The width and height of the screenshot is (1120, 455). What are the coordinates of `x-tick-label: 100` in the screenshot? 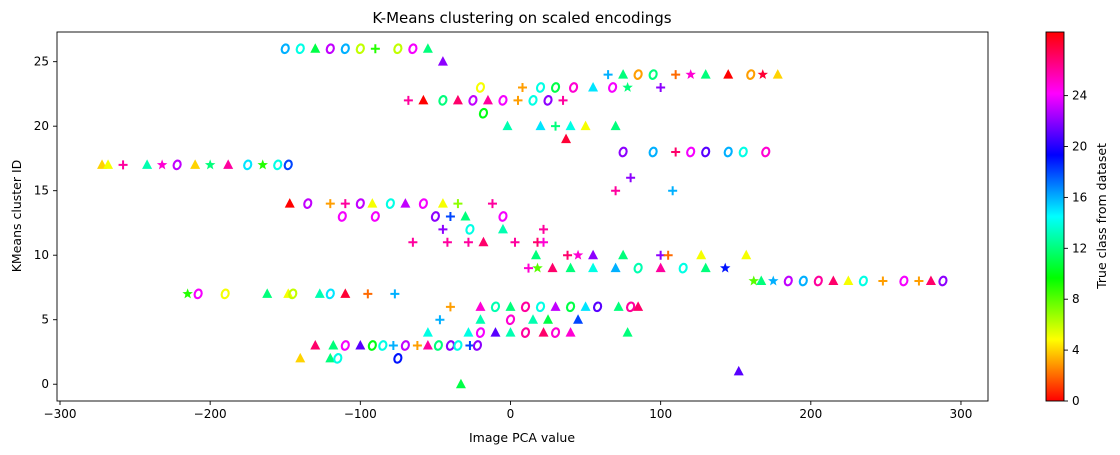 It's located at (660, 414).